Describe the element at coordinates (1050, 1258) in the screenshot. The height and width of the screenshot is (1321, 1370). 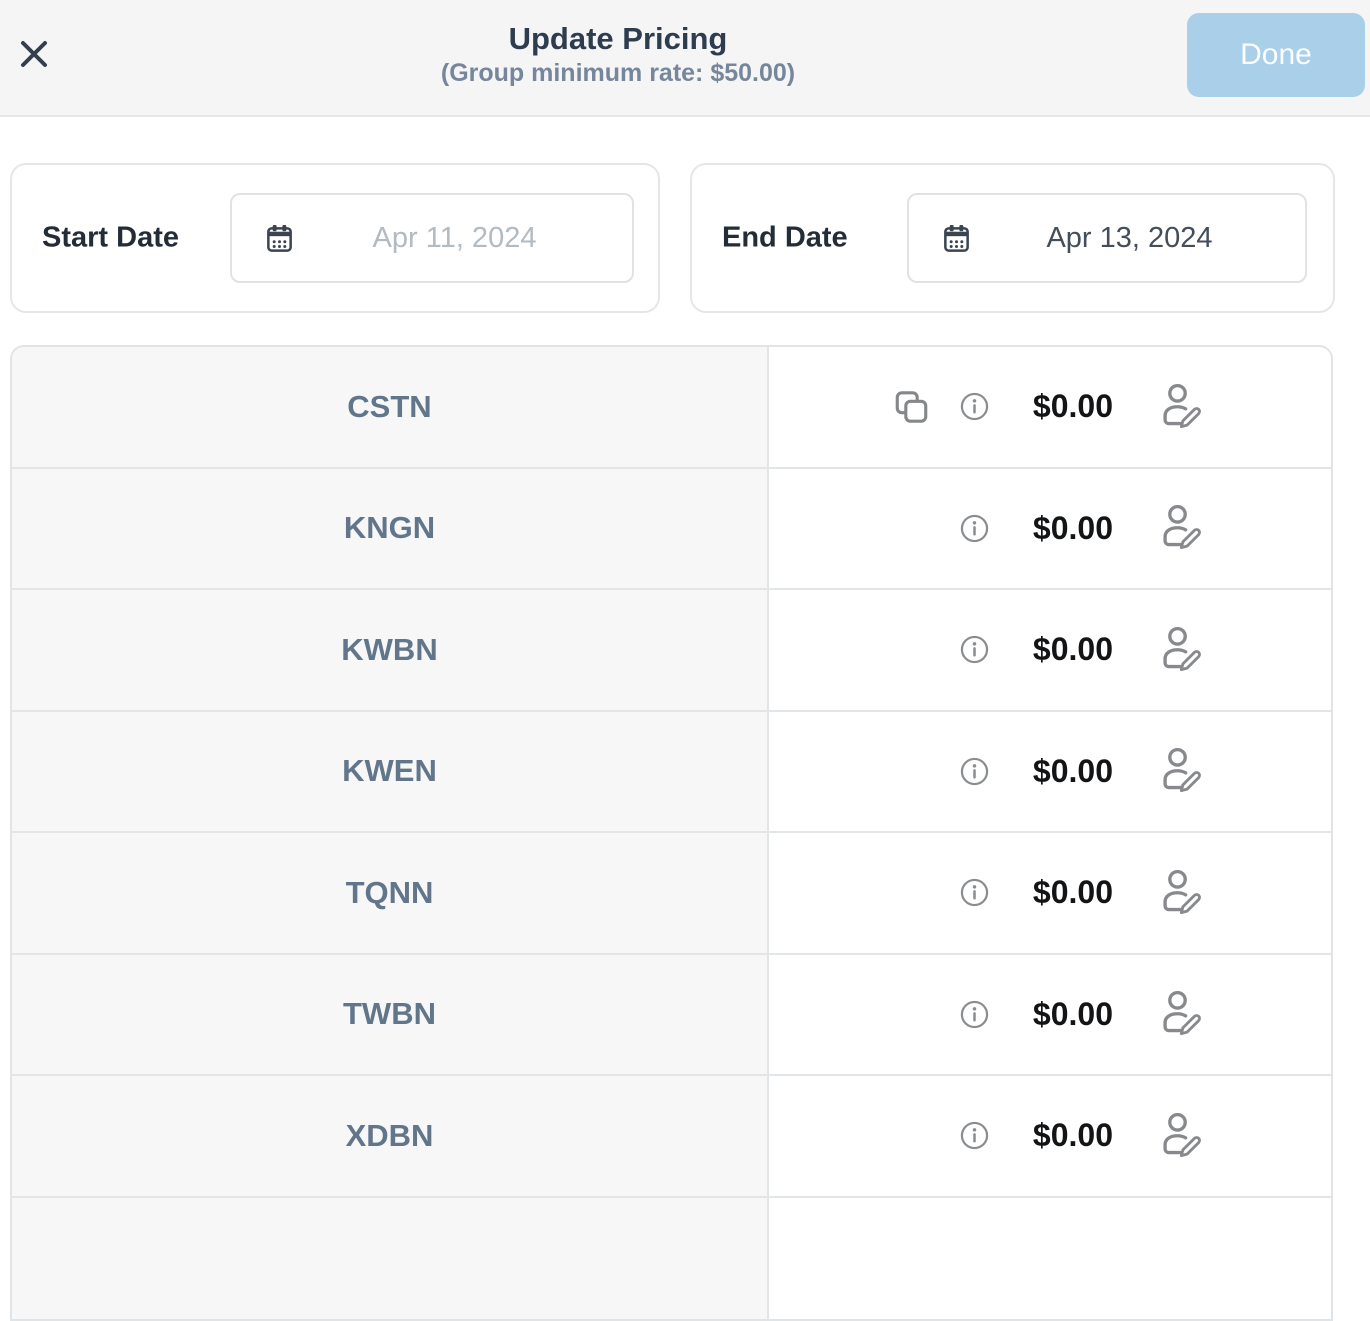
I see `price-cell` at that location.